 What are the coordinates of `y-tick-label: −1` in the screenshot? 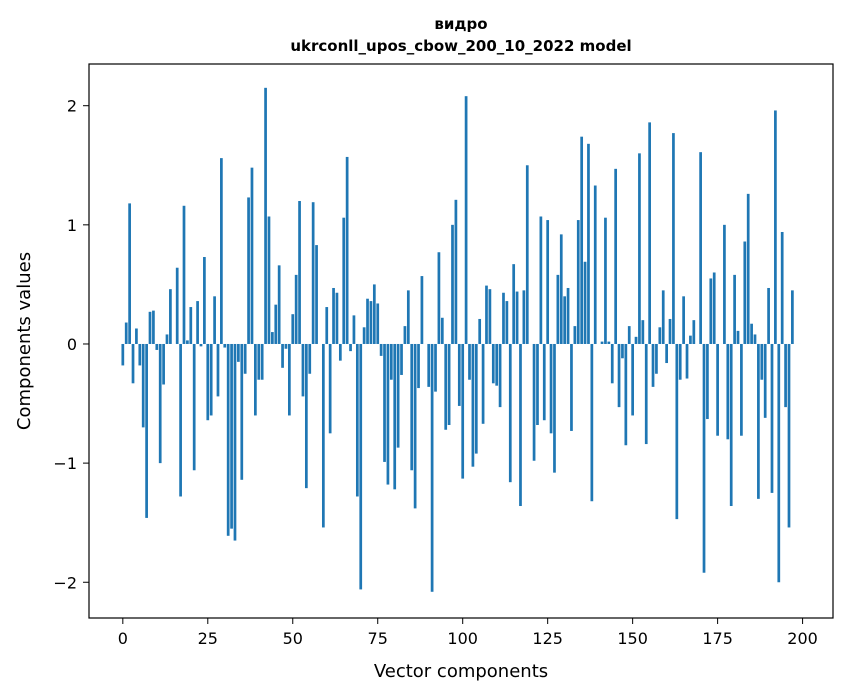 It's located at (65, 463).